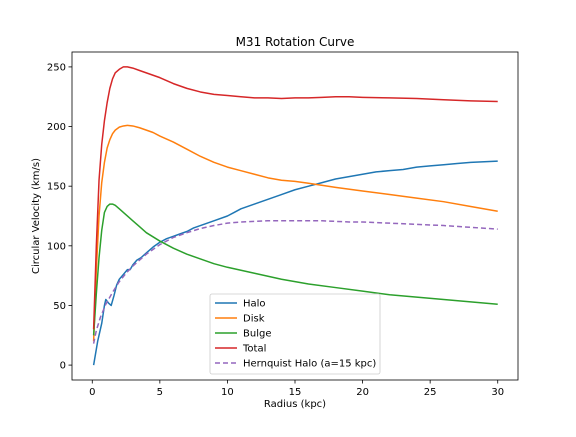 This screenshot has width=576, height=437. I want to click on y-axis-ticks: 0 50 100 150 200 250, so click(59, 217).